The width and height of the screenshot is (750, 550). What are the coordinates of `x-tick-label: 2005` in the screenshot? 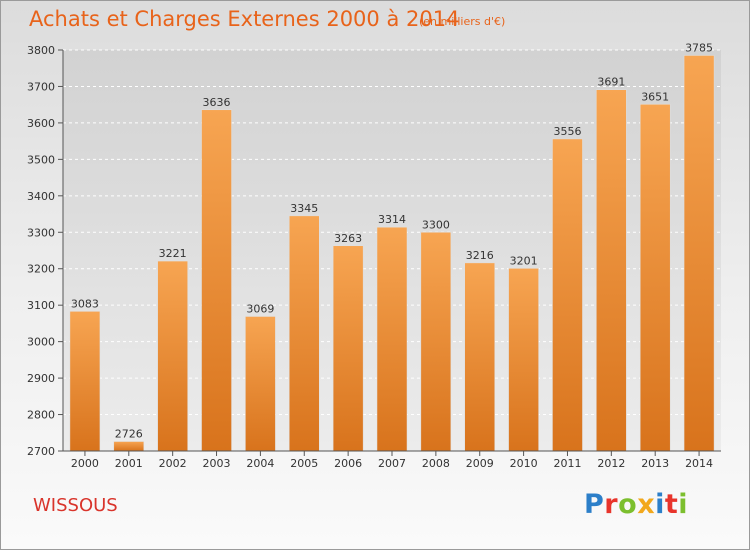 It's located at (304, 463).